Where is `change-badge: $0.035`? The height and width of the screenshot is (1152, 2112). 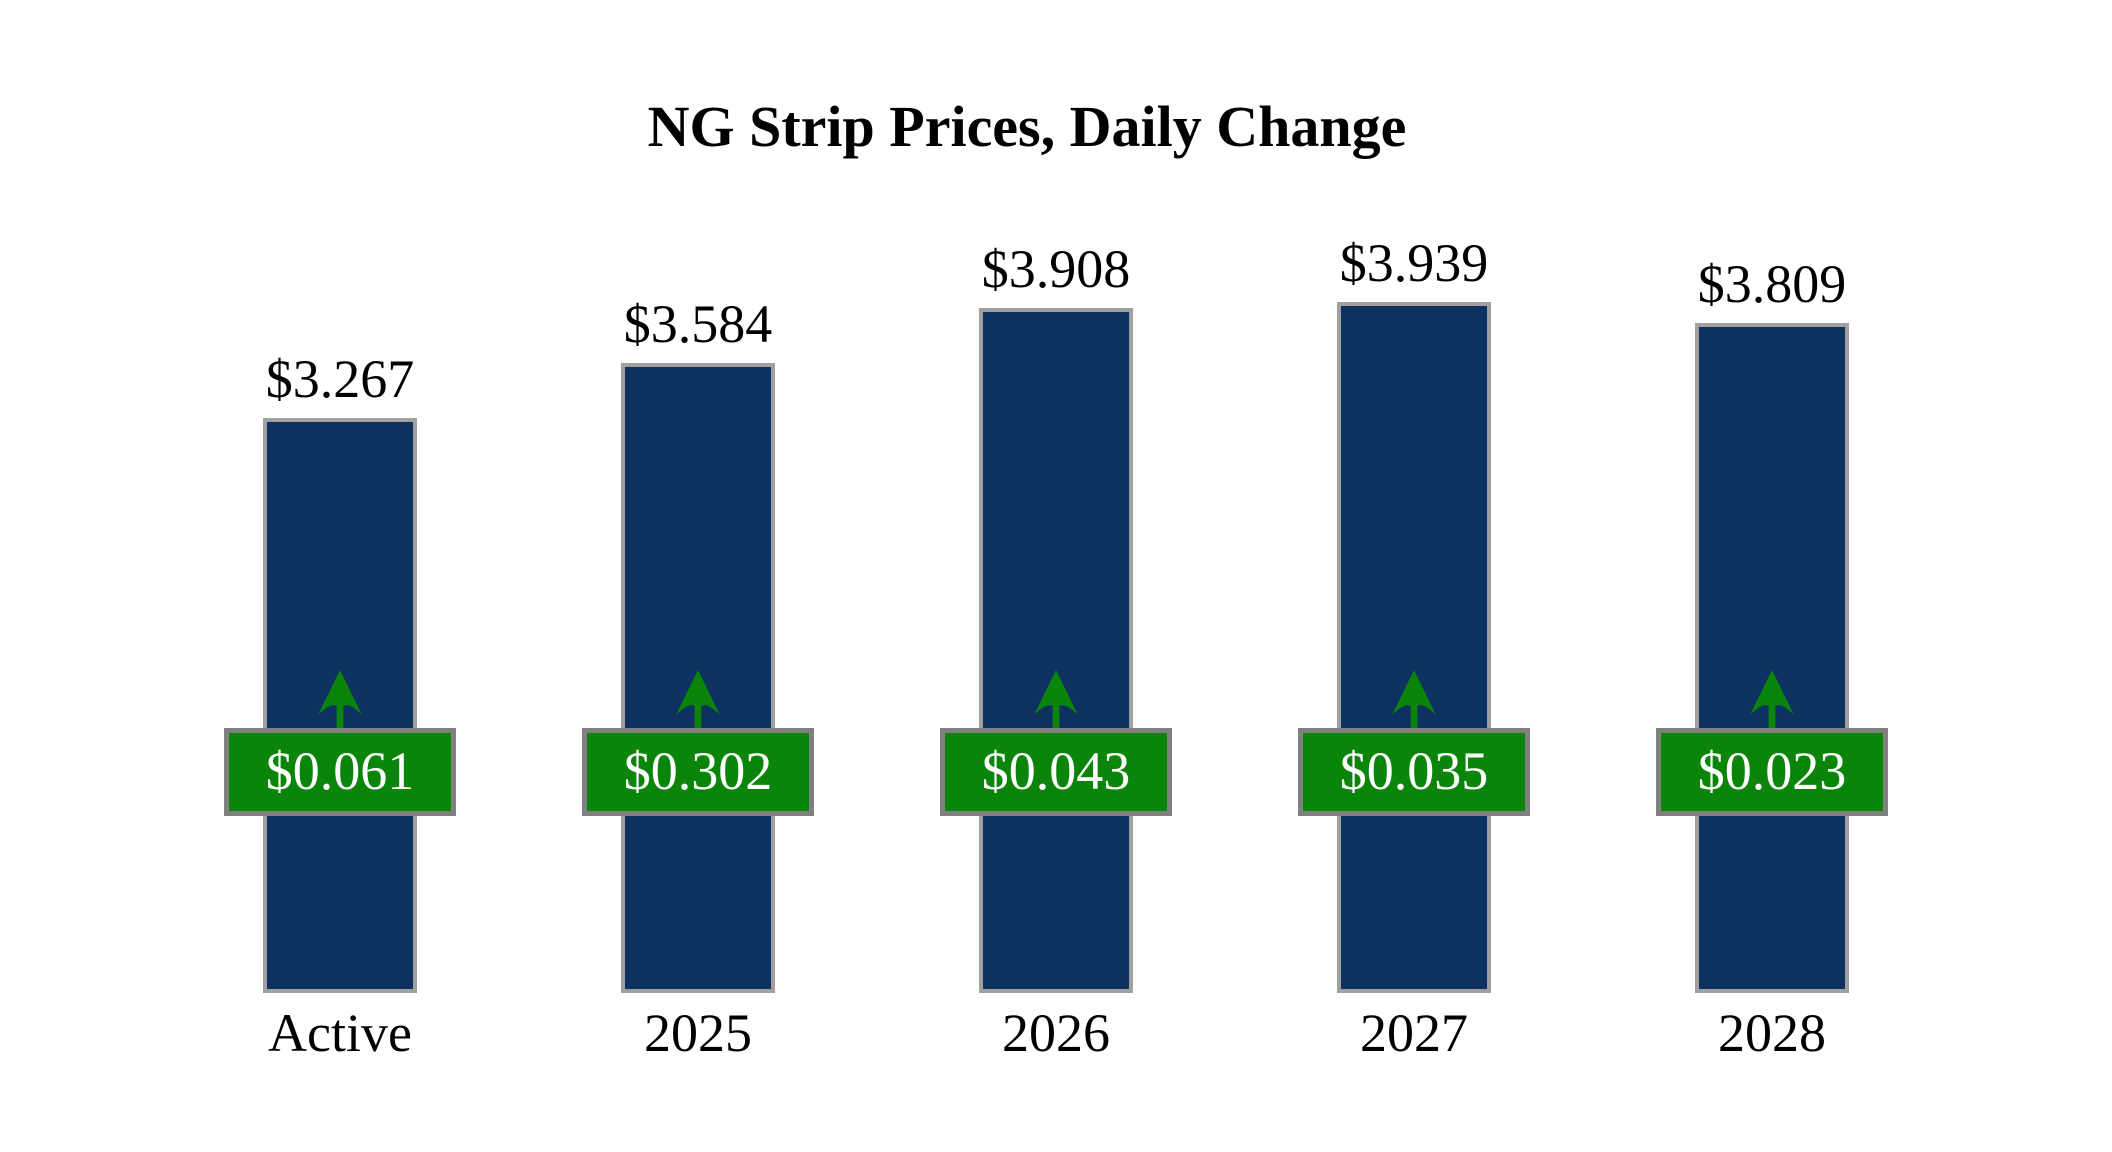
change-badge: $0.035 is located at coordinates (1414, 772).